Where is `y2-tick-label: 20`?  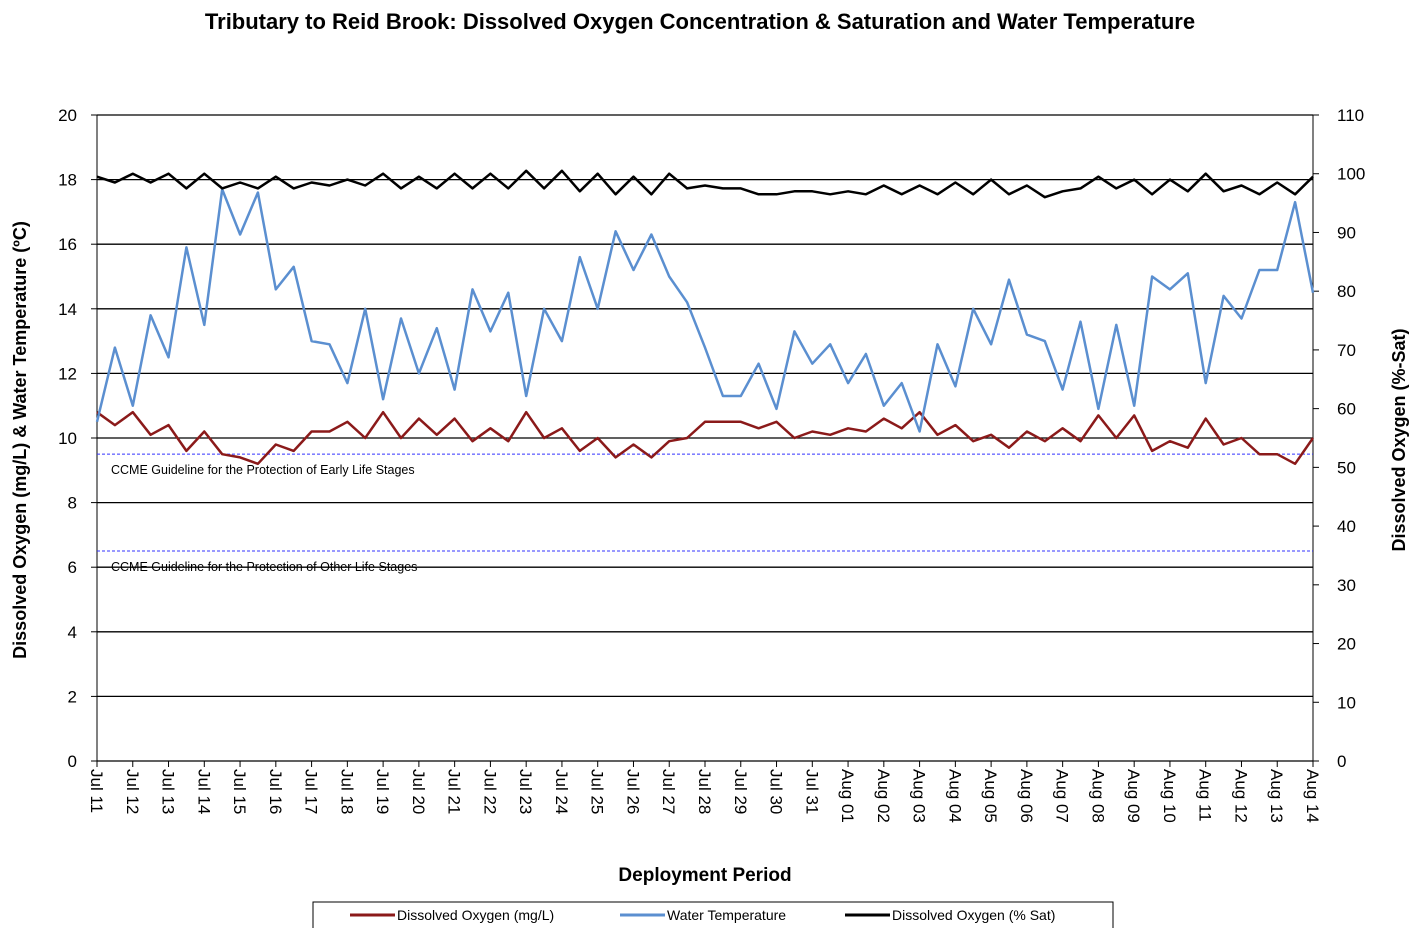 y2-tick-label: 20 is located at coordinates (1346, 644).